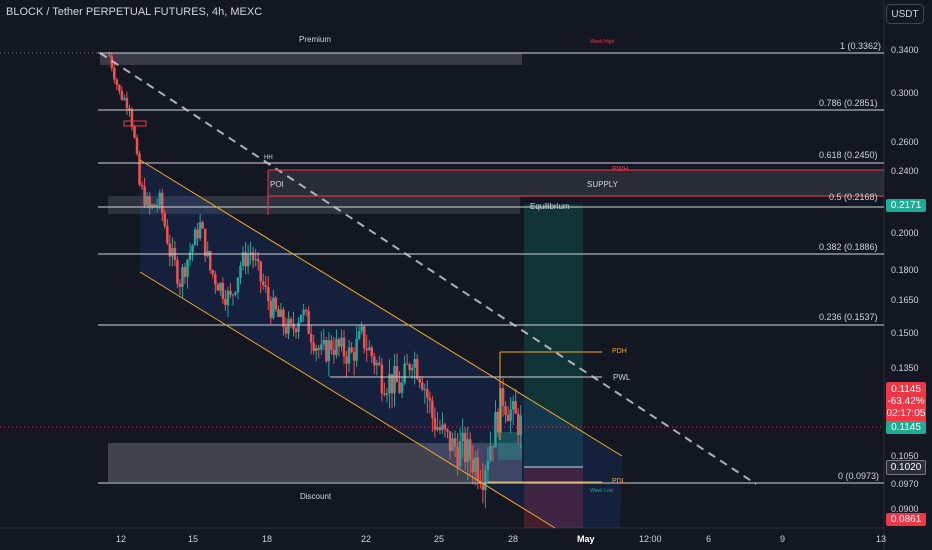 The width and height of the screenshot is (932, 550). What do you see at coordinates (905, 171) in the screenshot?
I see `price-tick: 0.2400` at bounding box center [905, 171].